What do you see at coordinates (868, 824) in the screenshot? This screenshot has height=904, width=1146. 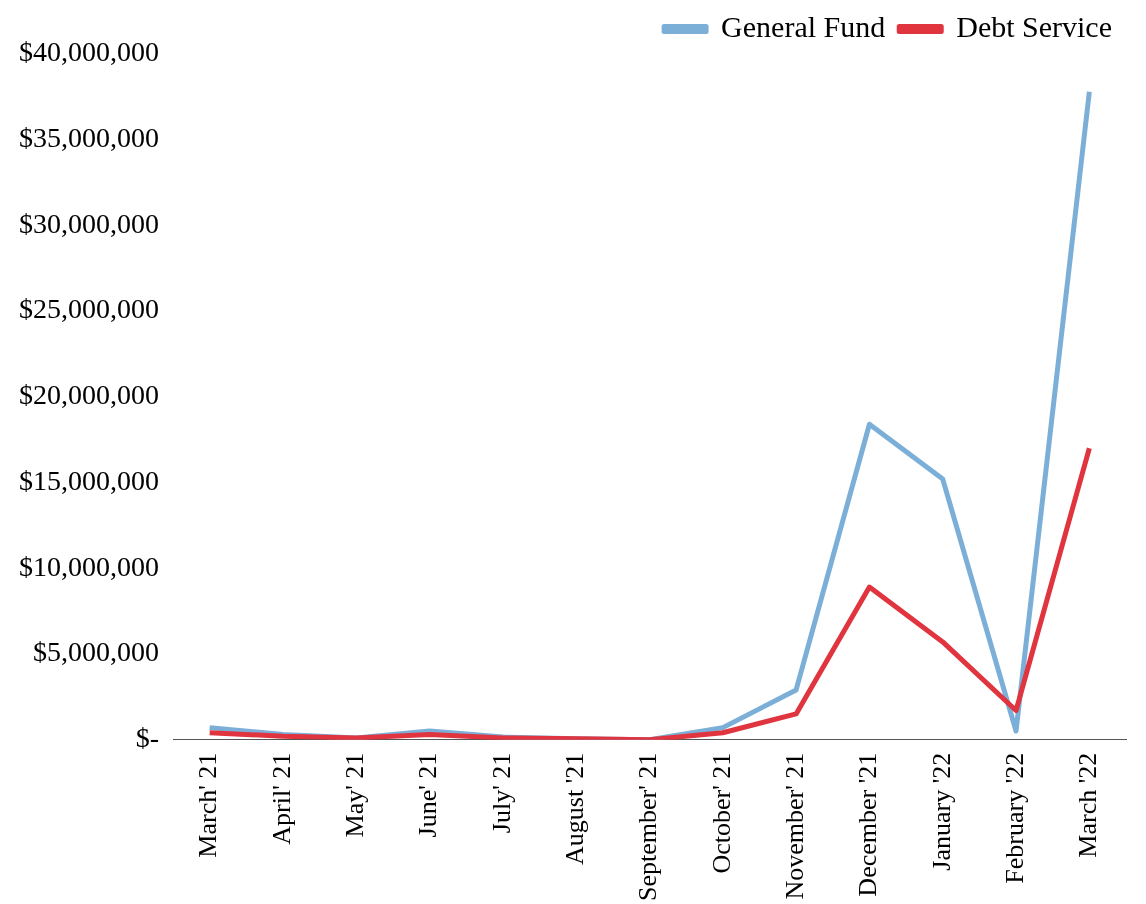 I see `x-tick-label: December '21` at bounding box center [868, 824].